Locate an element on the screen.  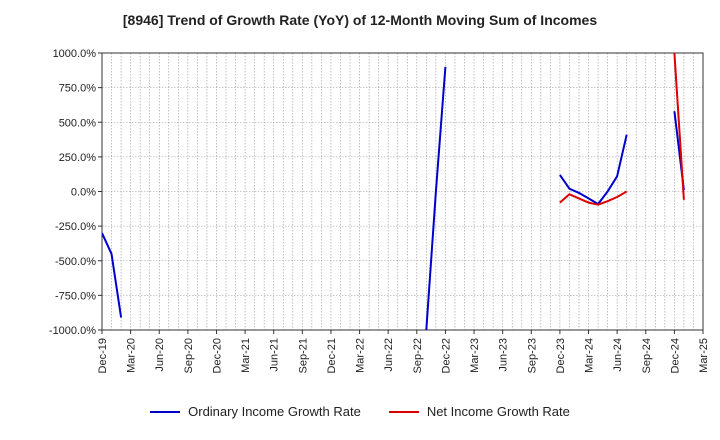
legend-label-ordinary: Ordinary Income Growth Rate is located at coordinates (274, 411).